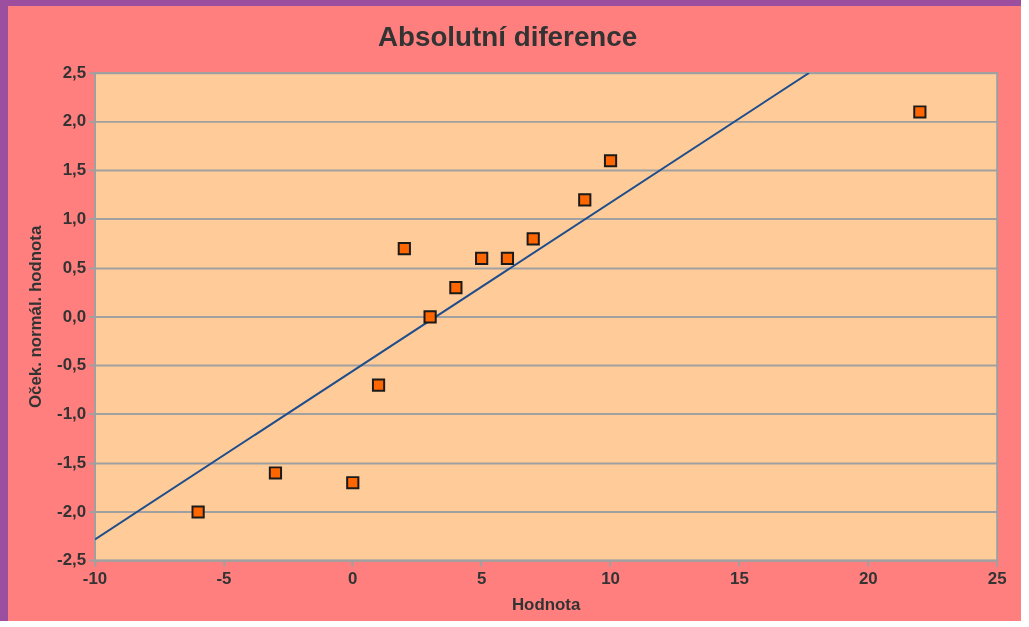 The height and width of the screenshot is (627, 1029). I want to click on x-tick-label: 15, so click(739, 579).